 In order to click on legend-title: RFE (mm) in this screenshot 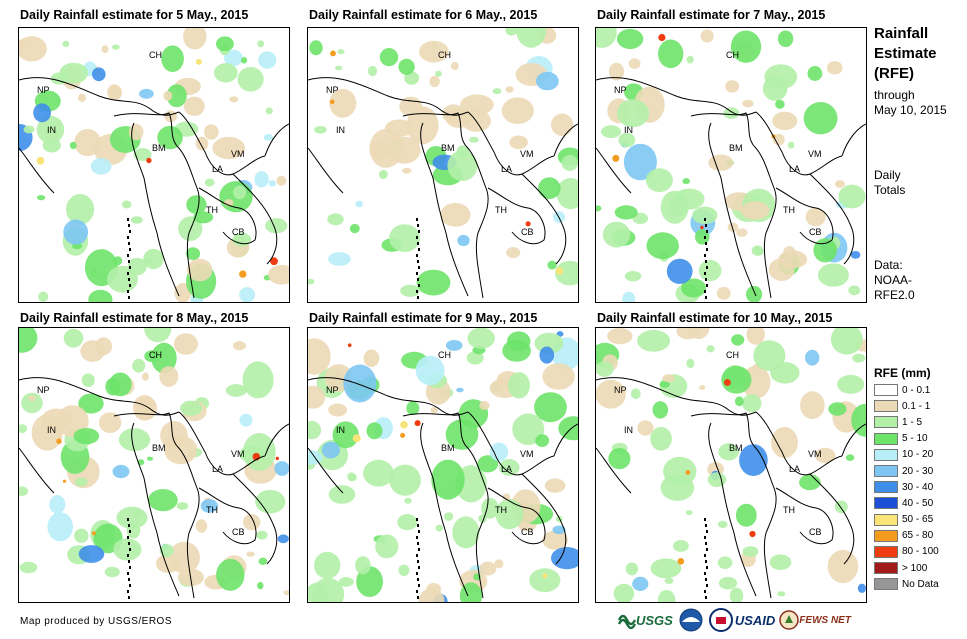, I will do `click(902, 373)`.